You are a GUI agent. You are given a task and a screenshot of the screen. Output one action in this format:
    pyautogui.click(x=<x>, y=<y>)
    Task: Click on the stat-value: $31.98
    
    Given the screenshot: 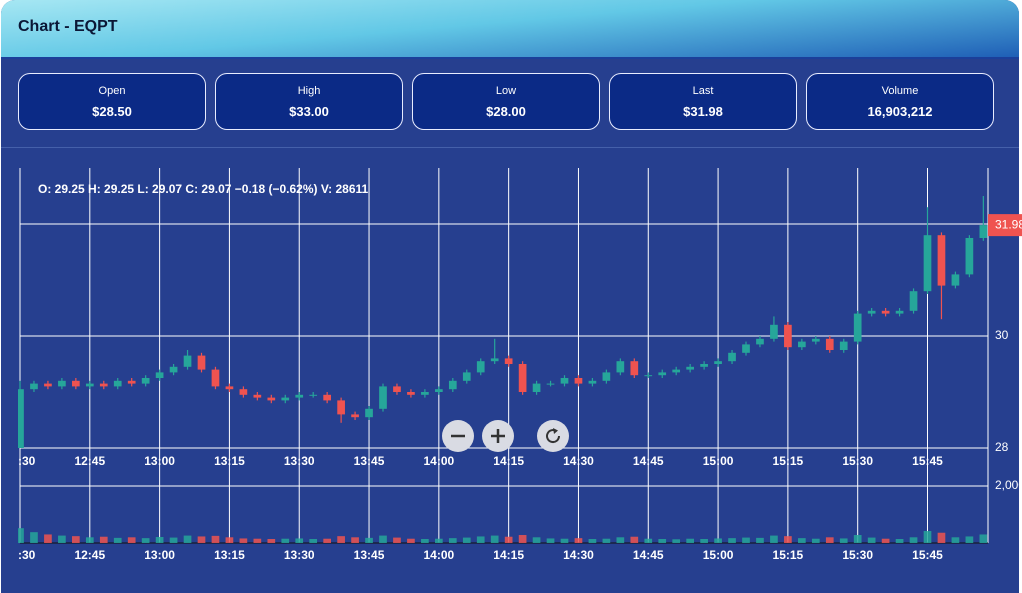 What is the action you would take?
    pyautogui.click(x=703, y=111)
    